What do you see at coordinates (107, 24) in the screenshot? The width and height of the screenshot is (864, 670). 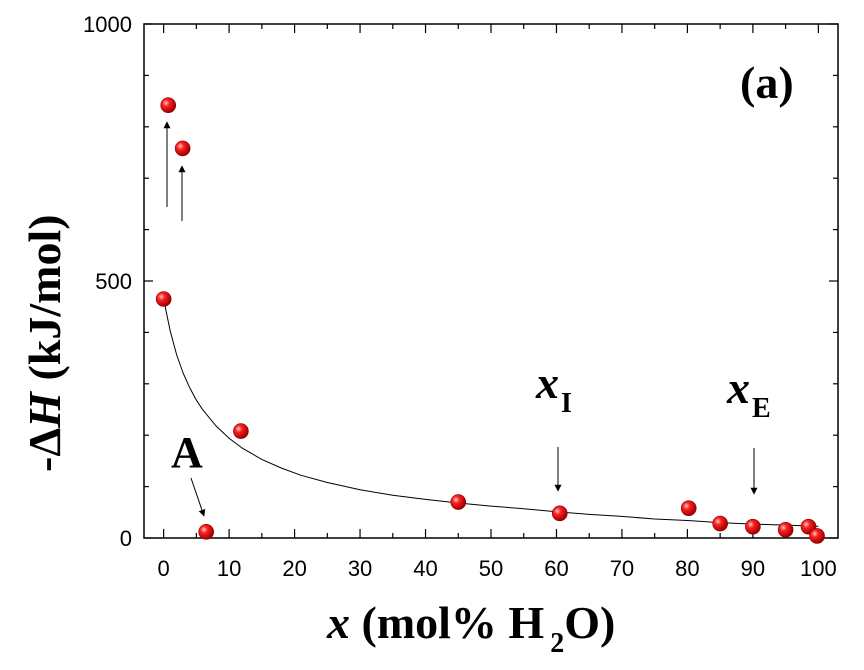 I see `y-tick-label: 1000` at bounding box center [107, 24].